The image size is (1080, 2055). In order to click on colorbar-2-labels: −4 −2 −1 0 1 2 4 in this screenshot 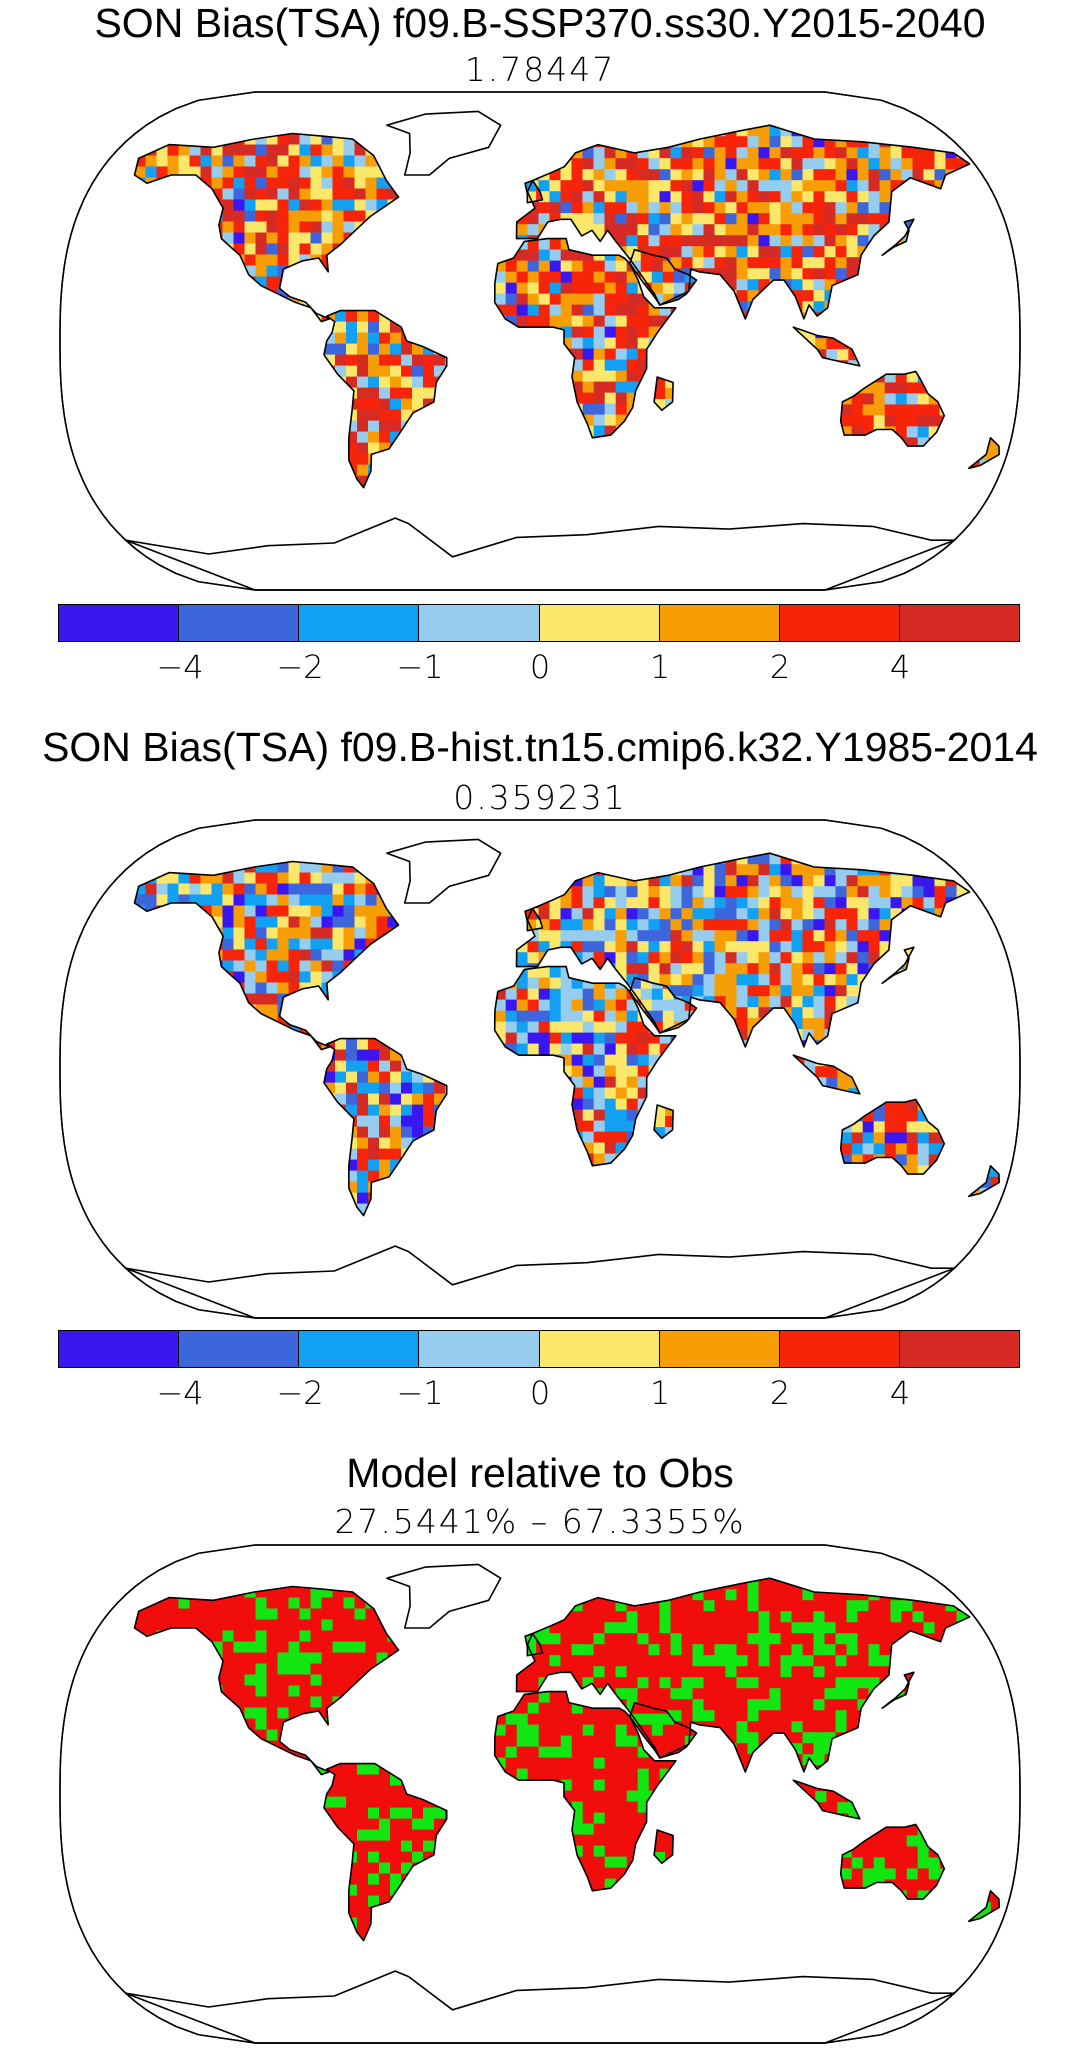, I will do `click(540, 1394)`.